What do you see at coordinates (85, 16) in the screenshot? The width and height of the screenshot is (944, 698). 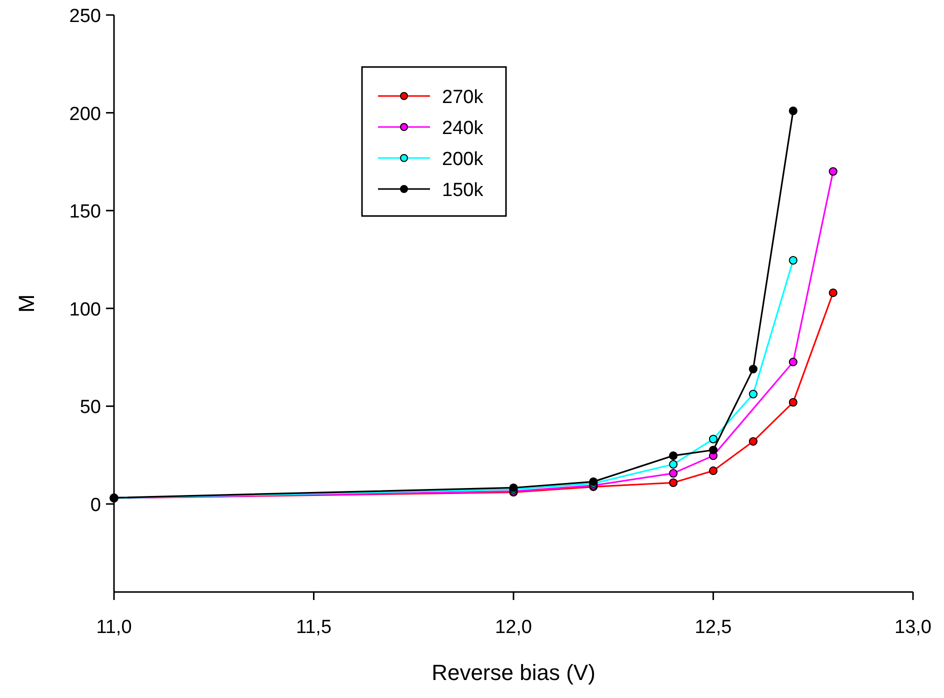 I see `y-tick-label: 250` at bounding box center [85, 16].